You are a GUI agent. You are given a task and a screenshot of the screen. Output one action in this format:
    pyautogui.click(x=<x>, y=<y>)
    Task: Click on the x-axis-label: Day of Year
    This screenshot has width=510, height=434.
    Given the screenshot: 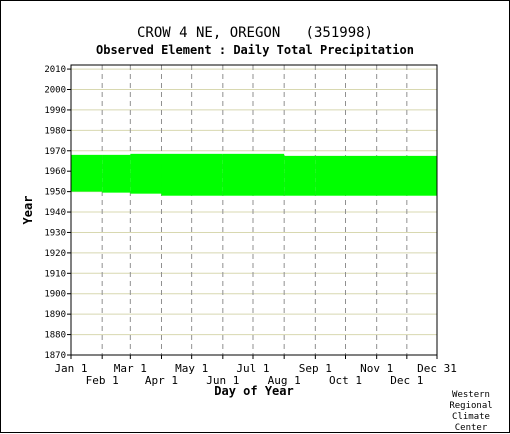 What is the action you would take?
    pyautogui.click(x=253, y=391)
    